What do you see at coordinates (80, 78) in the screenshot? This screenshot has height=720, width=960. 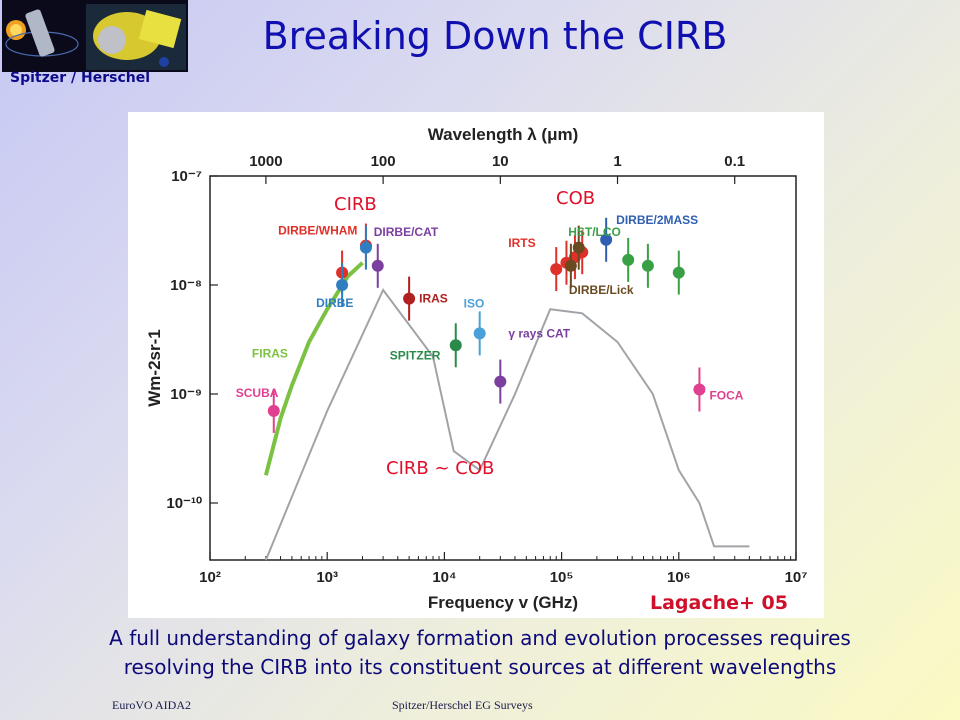 I see `logo-caption: Spitzer / Herschel` at bounding box center [80, 78].